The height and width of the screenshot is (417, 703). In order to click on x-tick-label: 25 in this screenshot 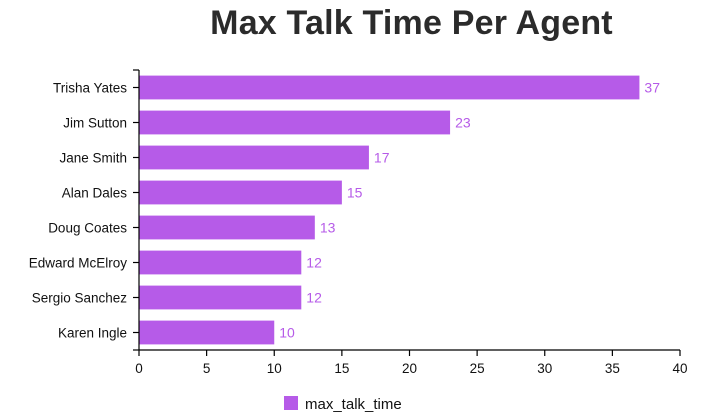, I will do `click(477, 368)`.